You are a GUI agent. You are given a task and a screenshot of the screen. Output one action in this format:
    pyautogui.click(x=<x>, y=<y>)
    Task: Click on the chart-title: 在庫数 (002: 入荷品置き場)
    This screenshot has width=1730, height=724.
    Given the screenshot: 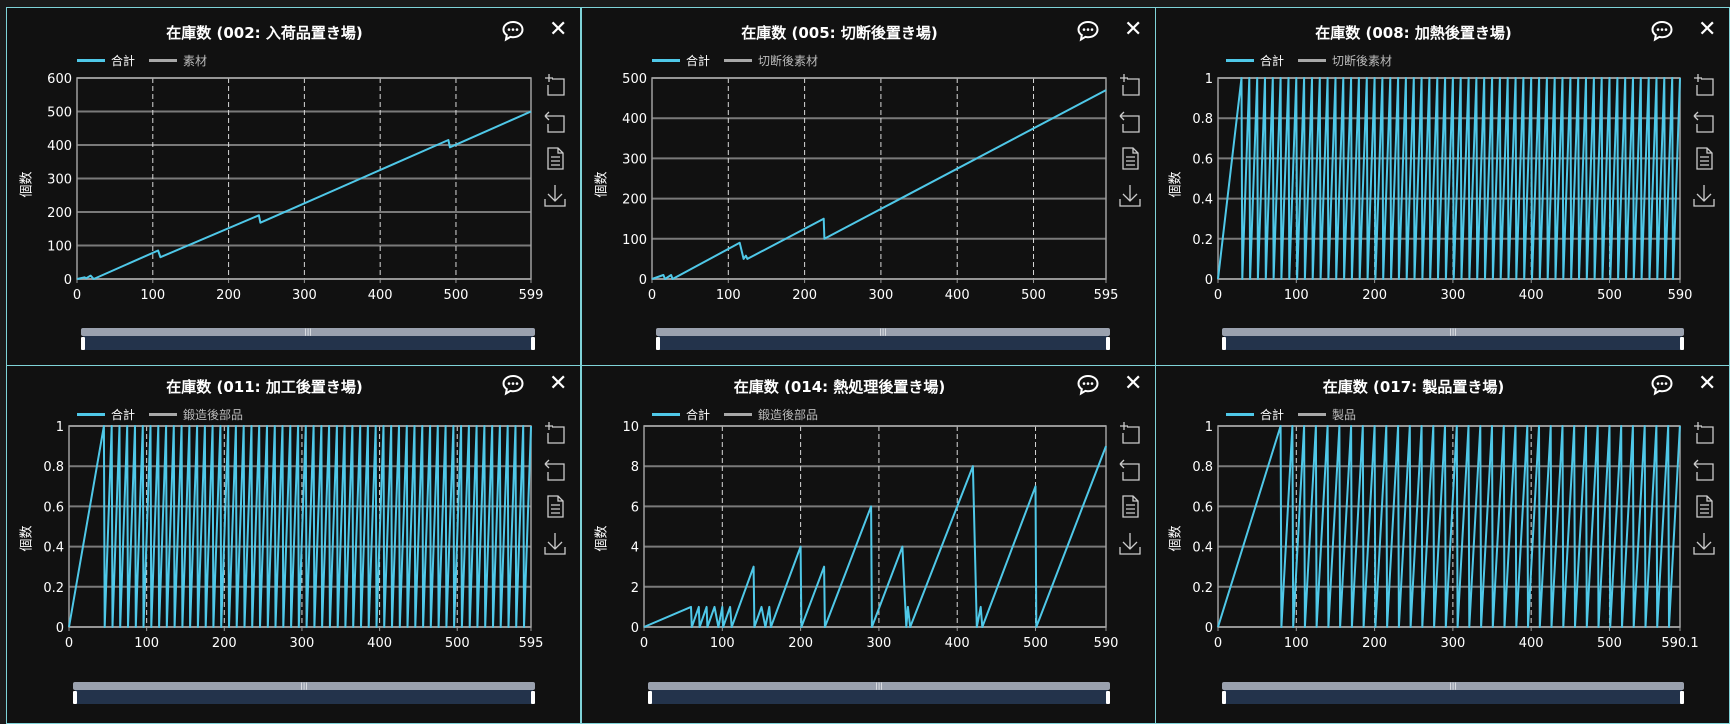 What is the action you would take?
    pyautogui.click(x=264, y=33)
    